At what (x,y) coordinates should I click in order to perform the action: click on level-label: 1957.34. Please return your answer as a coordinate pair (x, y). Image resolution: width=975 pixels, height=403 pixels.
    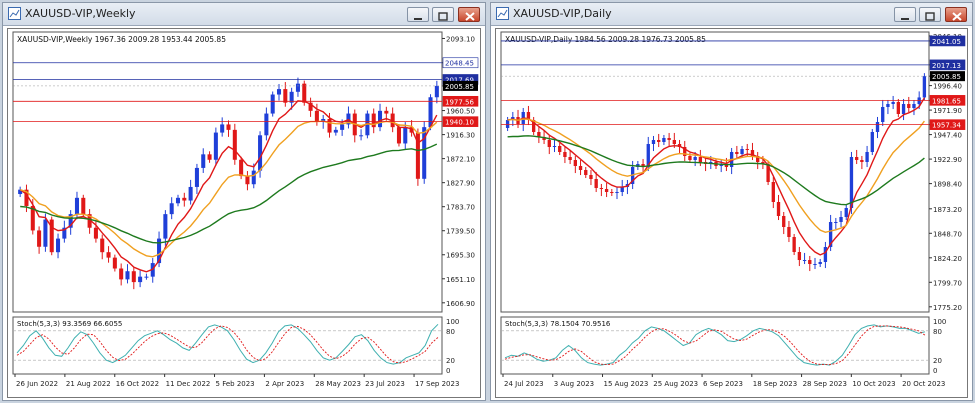
    Looking at the image, I should click on (946, 126).